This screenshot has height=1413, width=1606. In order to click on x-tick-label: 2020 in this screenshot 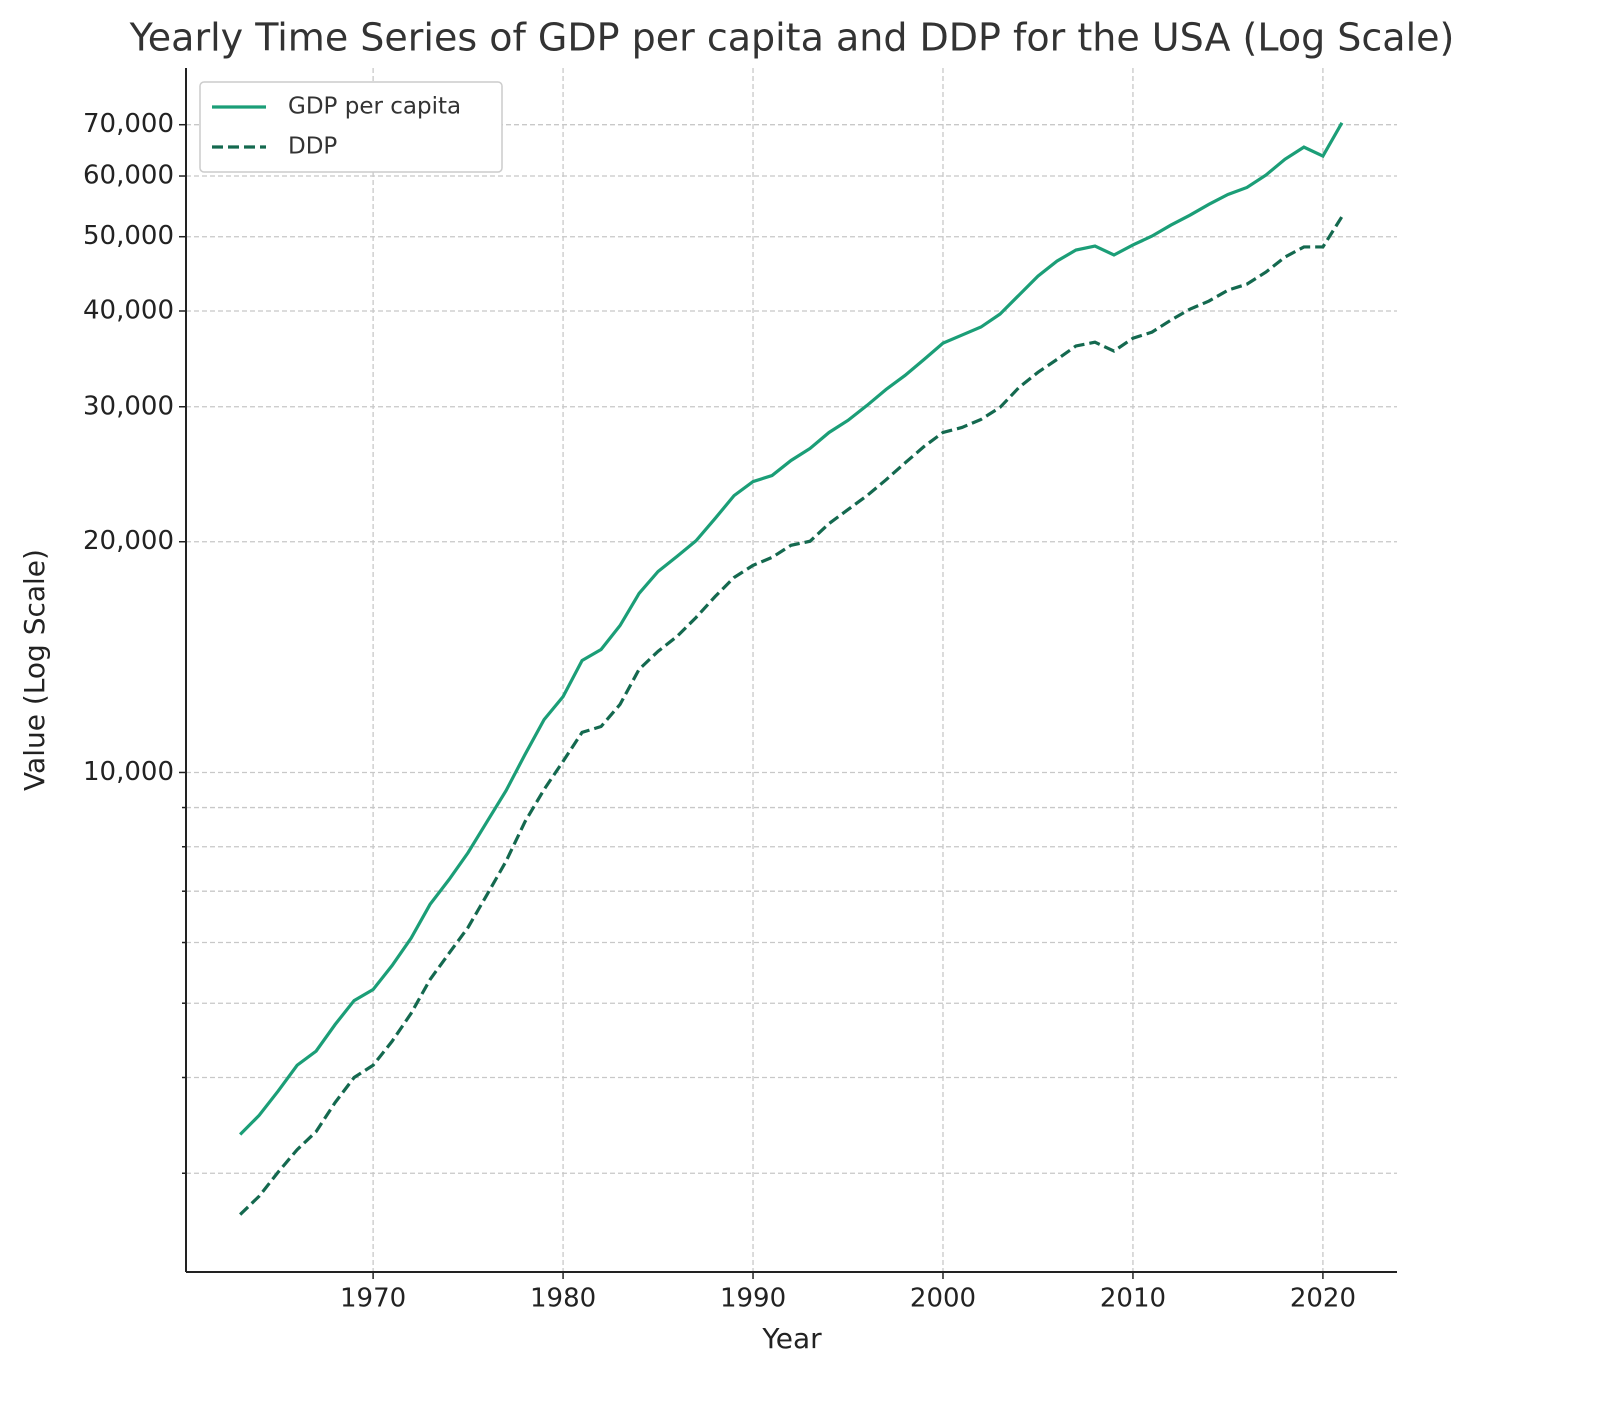, I will do `click(1323, 1299)`.